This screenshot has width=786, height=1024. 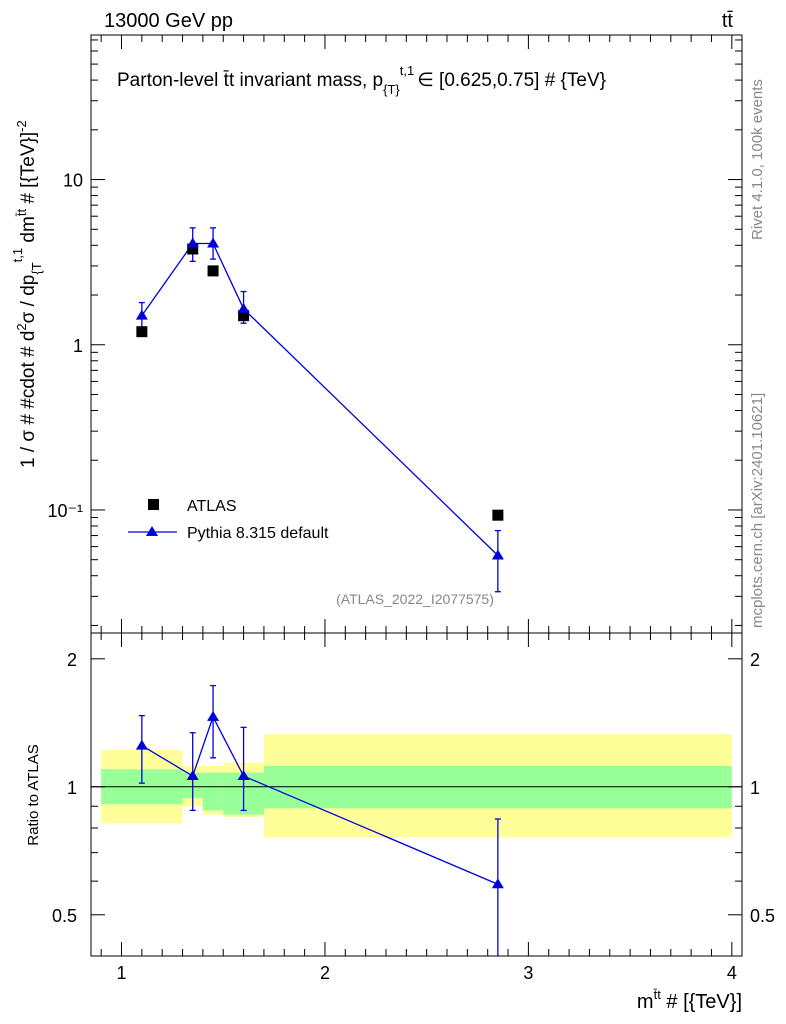 I want to click on main-y-tick-label: 1, so click(x=78, y=346).